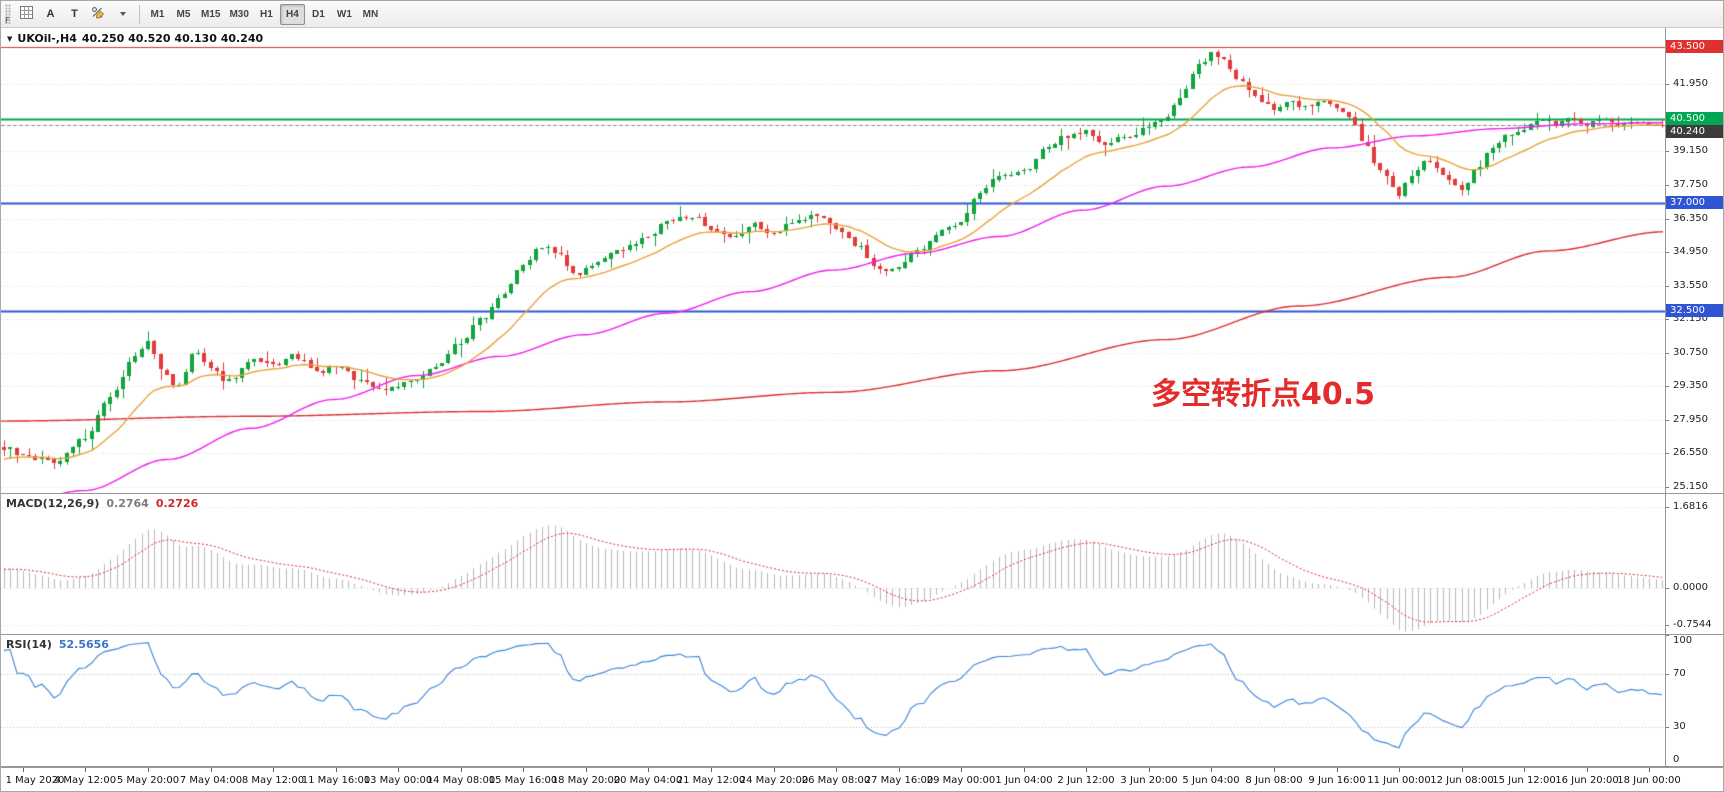 This screenshot has width=1724, height=792. I want to click on timeframe-w1-button: W1, so click(344, 14).